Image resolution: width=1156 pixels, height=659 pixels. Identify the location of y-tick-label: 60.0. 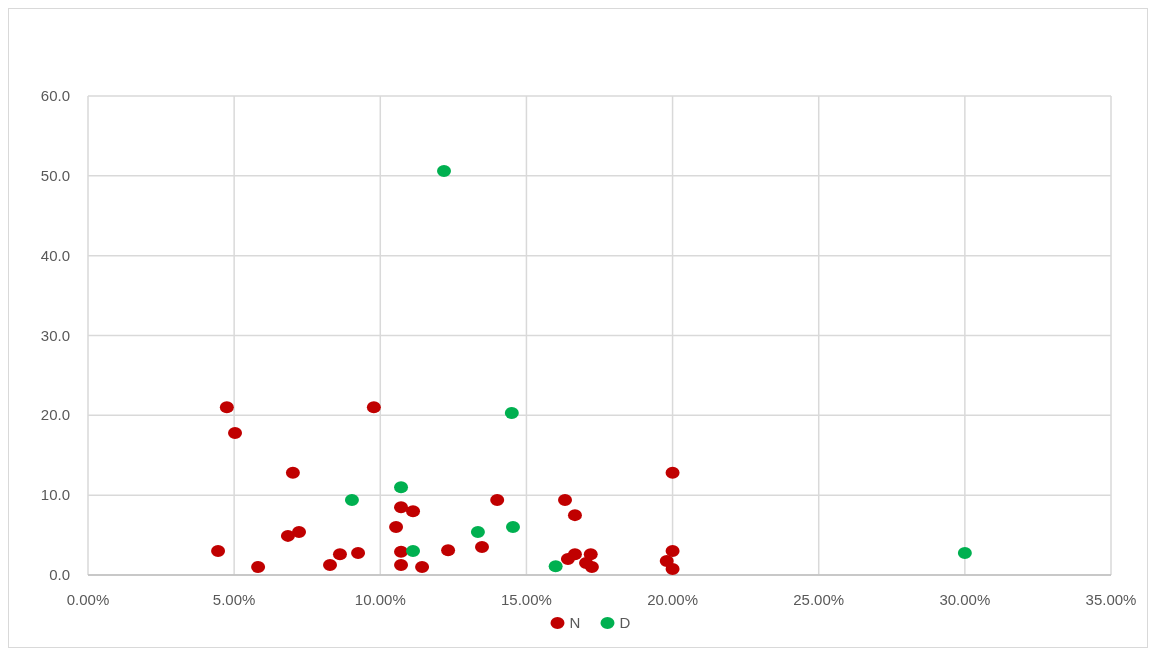
(55, 95).